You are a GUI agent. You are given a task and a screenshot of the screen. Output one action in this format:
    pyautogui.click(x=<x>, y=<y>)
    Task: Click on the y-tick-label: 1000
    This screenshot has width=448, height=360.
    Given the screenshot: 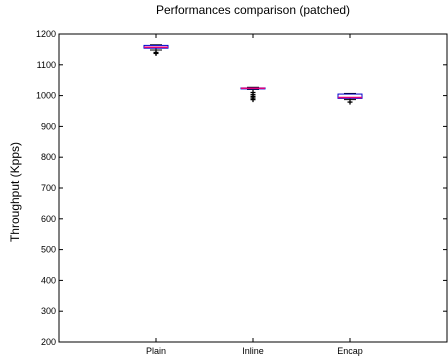 What is the action you would take?
    pyautogui.click(x=46, y=96)
    